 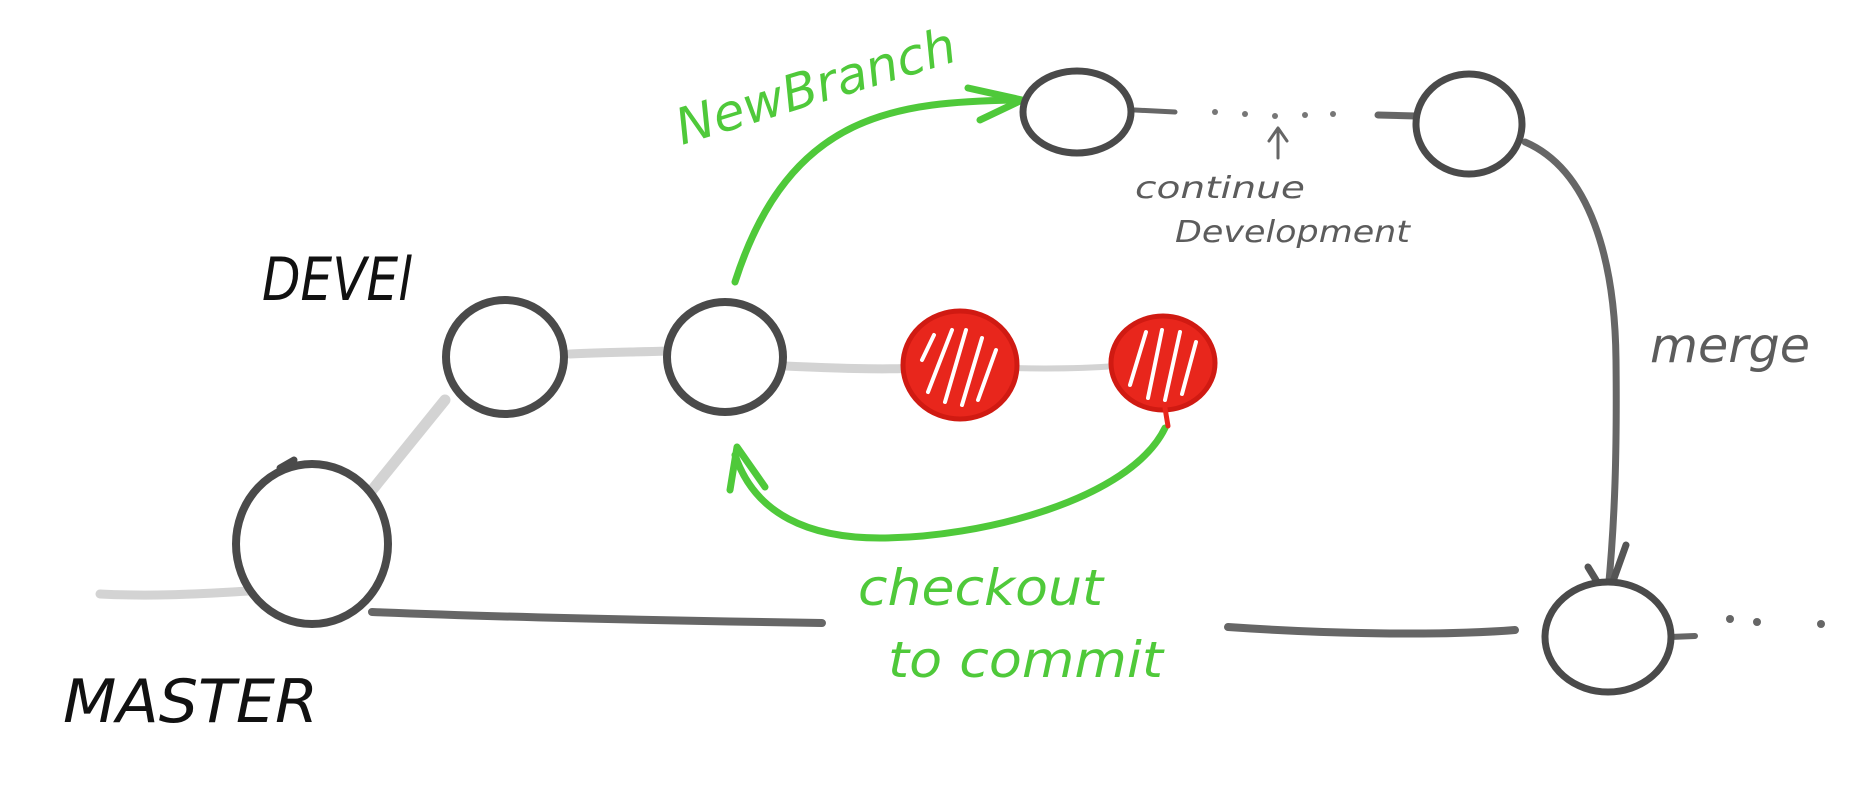 I want to click on merge-label: merge, so click(x=1730, y=346).